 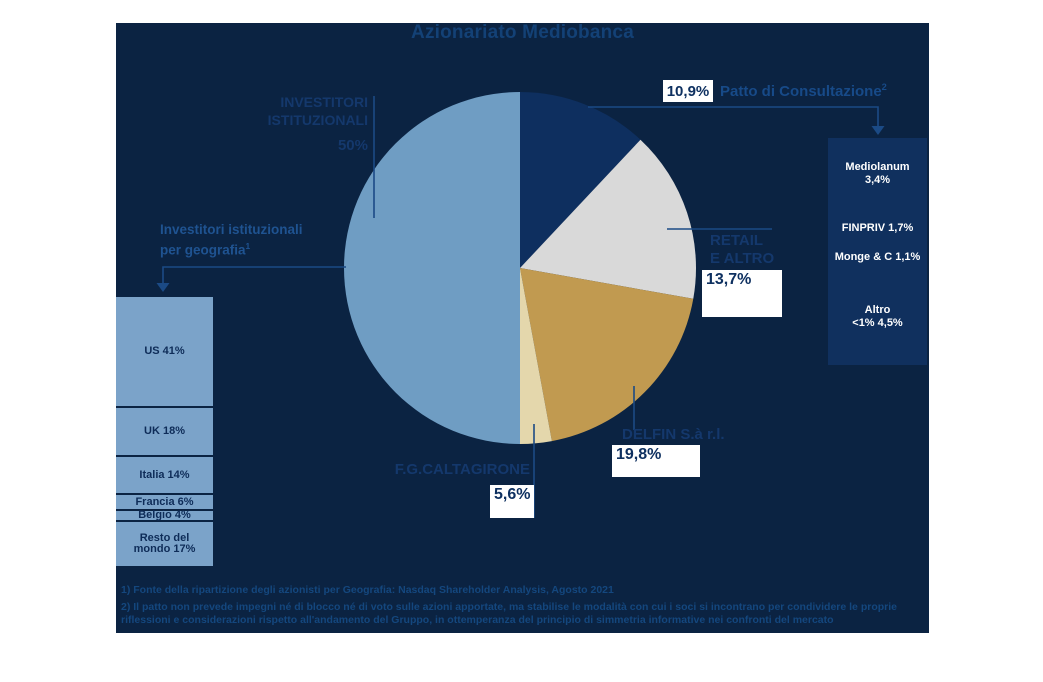 I want to click on geo-item: UK 18%, so click(x=164, y=431).